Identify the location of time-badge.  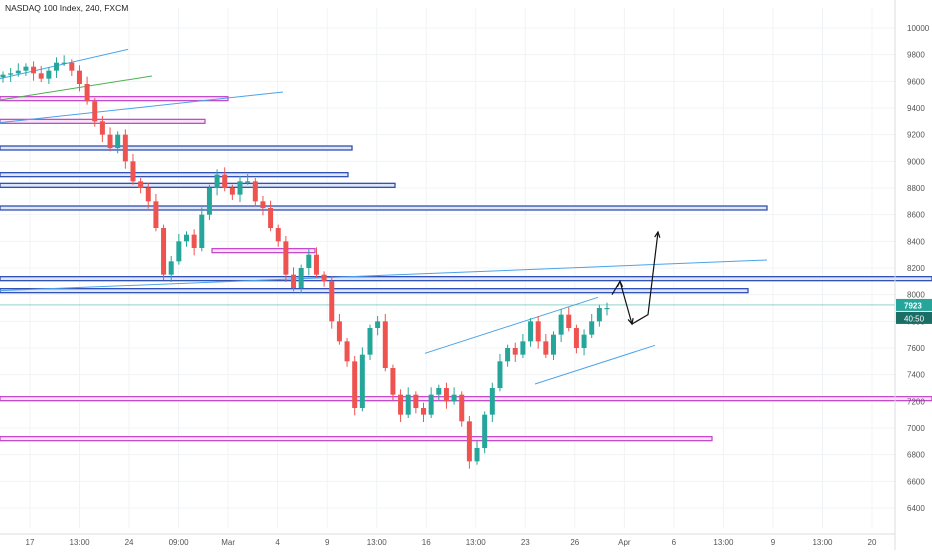
(914, 317).